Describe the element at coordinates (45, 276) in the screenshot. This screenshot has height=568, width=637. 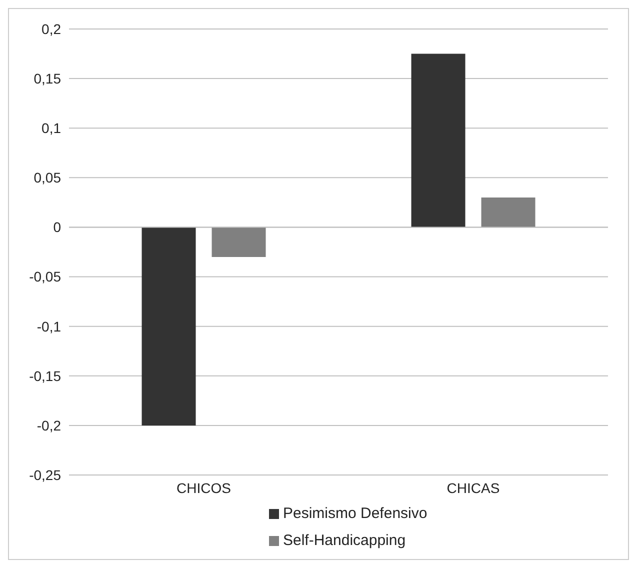
I see `y-tick-label: -0,05` at that location.